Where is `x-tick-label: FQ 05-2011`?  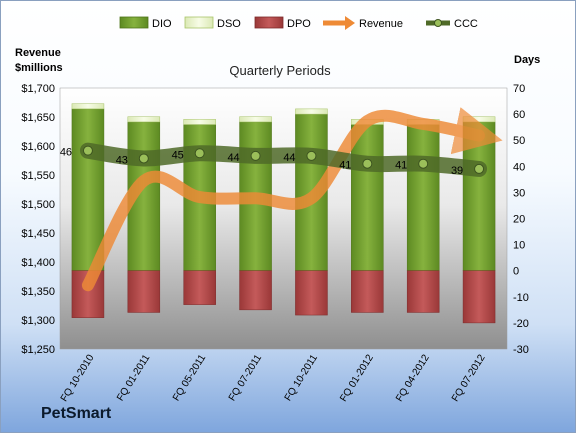
x-tick-label: FQ 05-2011 is located at coordinates (189, 377).